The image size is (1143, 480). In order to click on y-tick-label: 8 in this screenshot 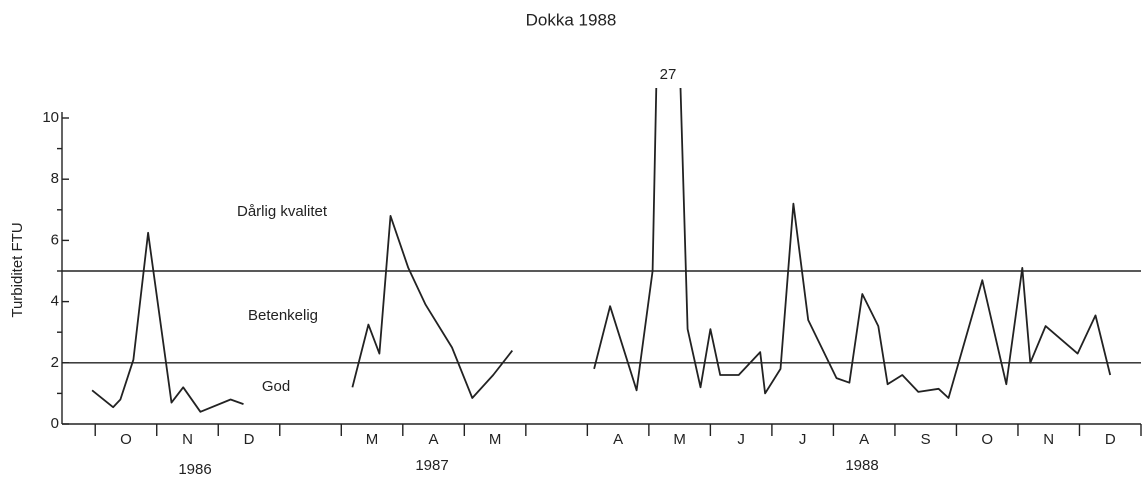, I will do `click(55, 178)`.